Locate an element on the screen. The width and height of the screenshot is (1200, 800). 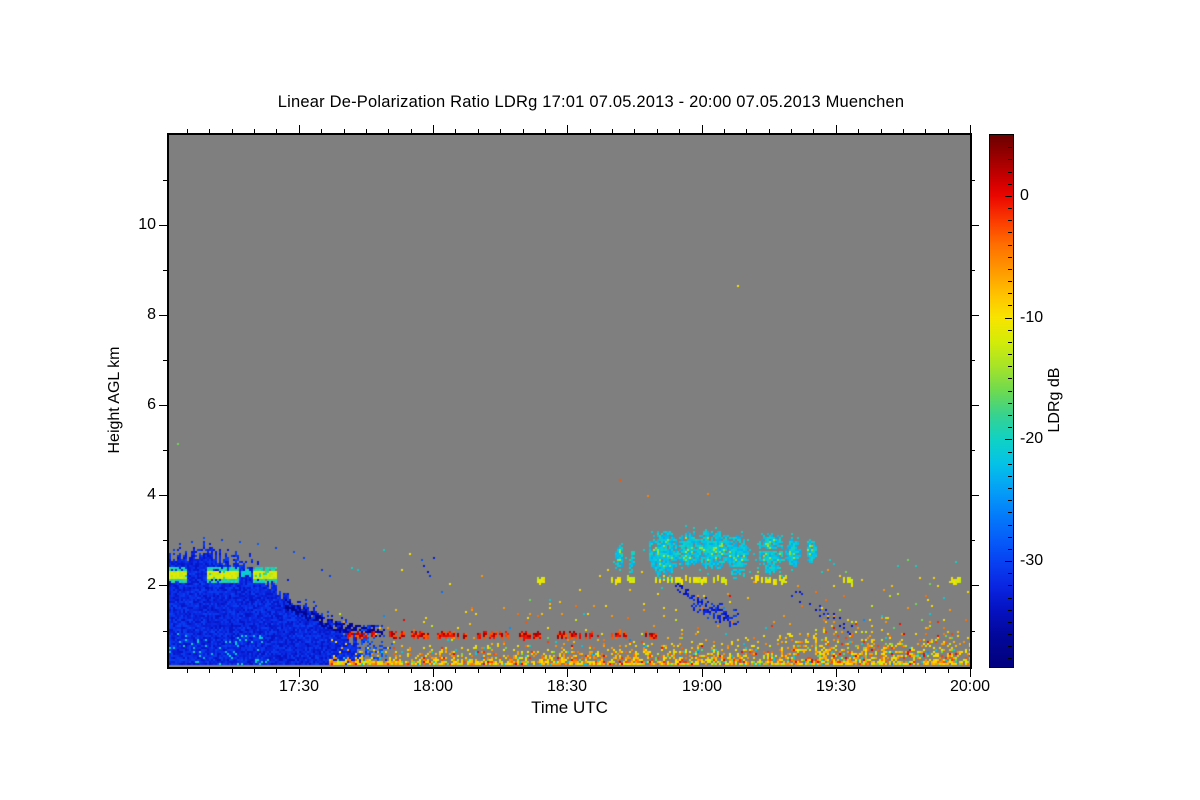
y-tick-label: 10 is located at coordinates (147, 224).